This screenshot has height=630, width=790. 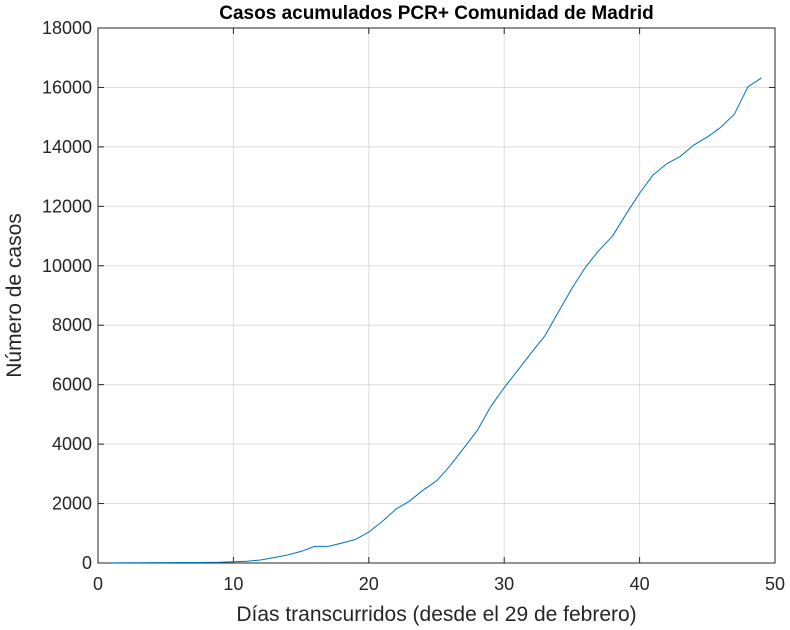 What do you see at coordinates (72, 504) in the screenshot?
I see `y-tick-label: 2000` at bounding box center [72, 504].